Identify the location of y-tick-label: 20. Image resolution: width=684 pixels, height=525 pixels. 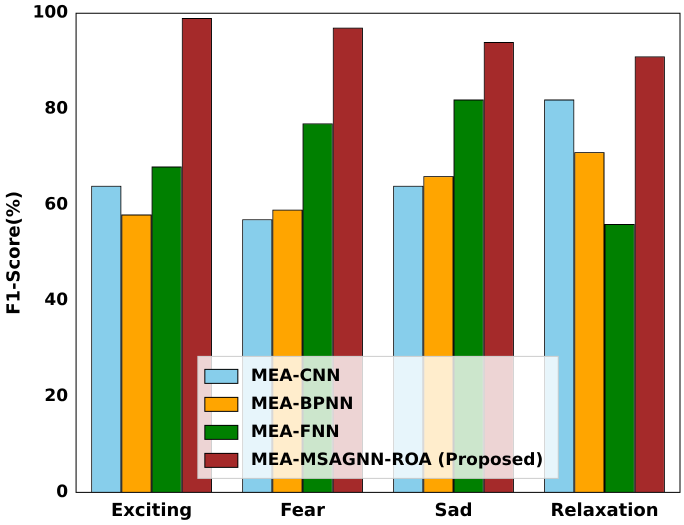
(56, 396).